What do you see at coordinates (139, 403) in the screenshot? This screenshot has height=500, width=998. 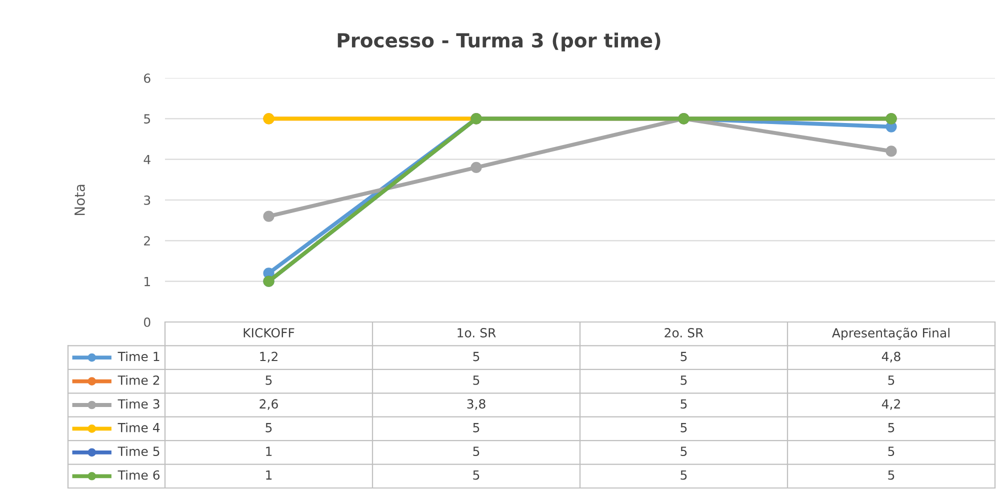 I see `legend-label: Time 3` at bounding box center [139, 403].